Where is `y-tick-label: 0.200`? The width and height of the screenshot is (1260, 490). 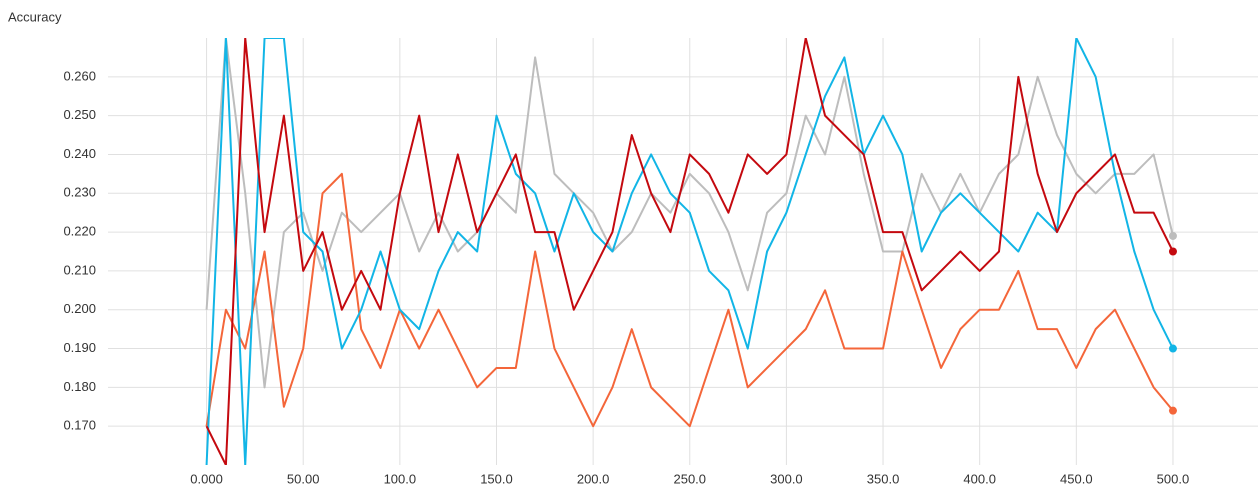 y-tick-label: 0.200 is located at coordinates (79, 308).